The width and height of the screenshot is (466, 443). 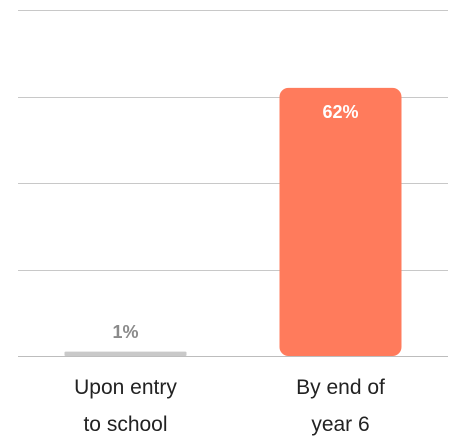 What do you see at coordinates (340, 112) in the screenshot?
I see `bar-value-label-2: 62%` at bounding box center [340, 112].